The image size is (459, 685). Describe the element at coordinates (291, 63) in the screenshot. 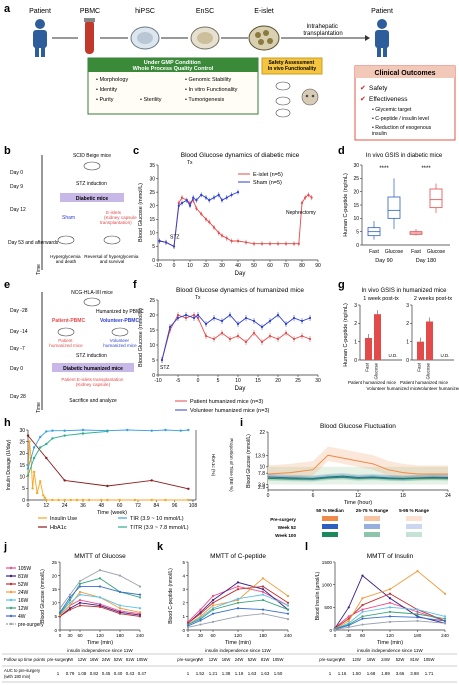

I see `safety-title-line: Safety Assessment` at that location.